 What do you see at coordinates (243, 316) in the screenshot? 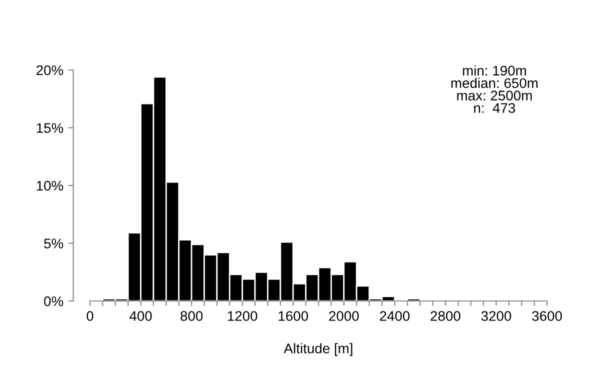
I see `x-tick-label: 1200` at bounding box center [243, 316].